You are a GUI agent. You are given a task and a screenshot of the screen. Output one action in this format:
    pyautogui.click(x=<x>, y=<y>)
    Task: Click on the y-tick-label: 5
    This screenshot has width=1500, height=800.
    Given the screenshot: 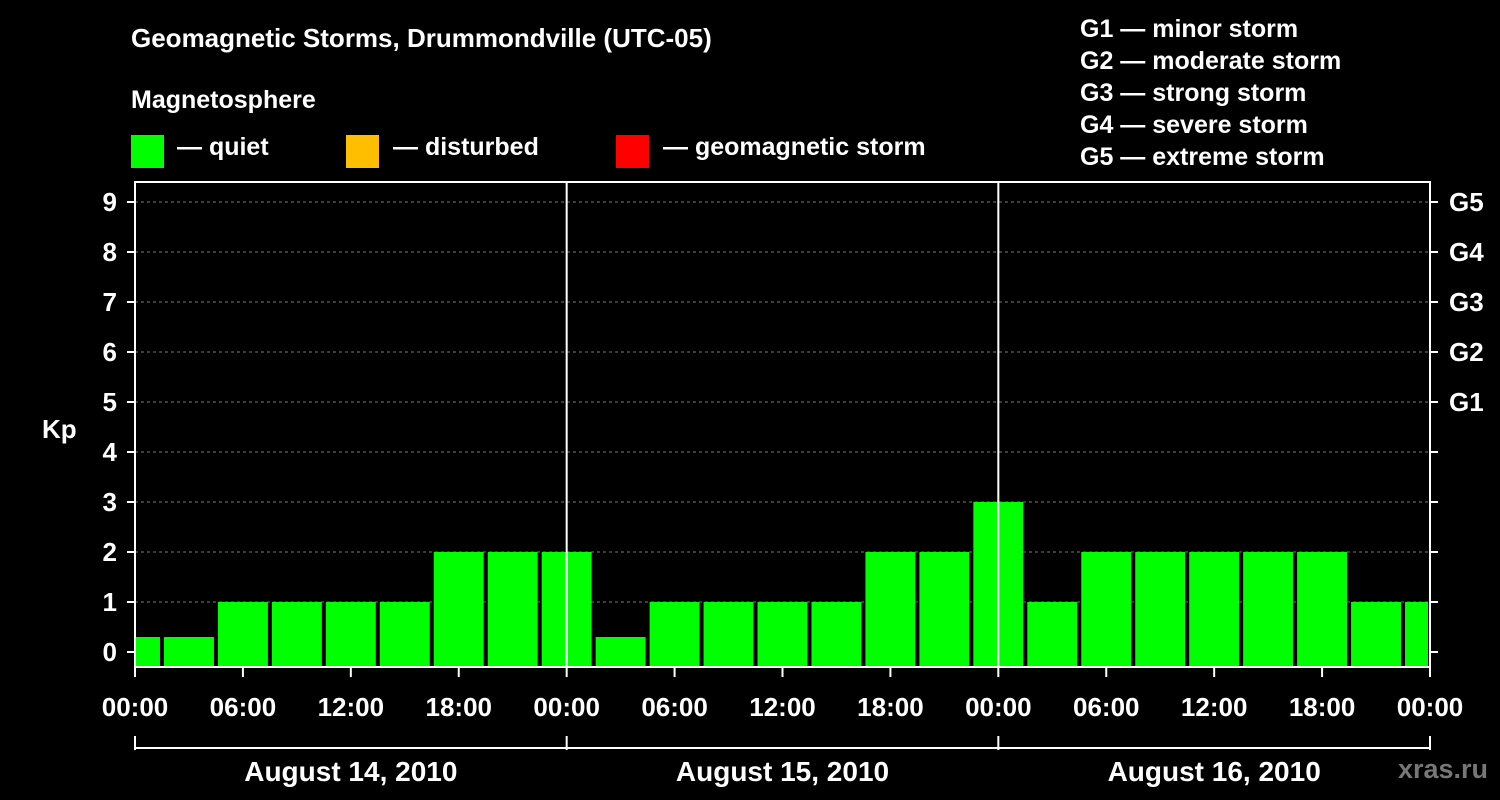 What is the action you would take?
    pyautogui.click(x=110, y=402)
    